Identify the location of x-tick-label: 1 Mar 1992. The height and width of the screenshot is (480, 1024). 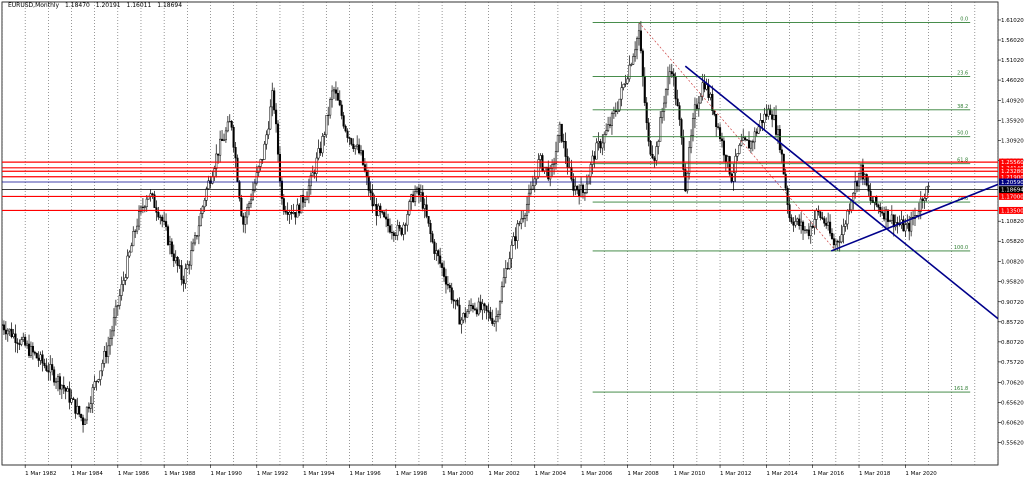
(272, 474).